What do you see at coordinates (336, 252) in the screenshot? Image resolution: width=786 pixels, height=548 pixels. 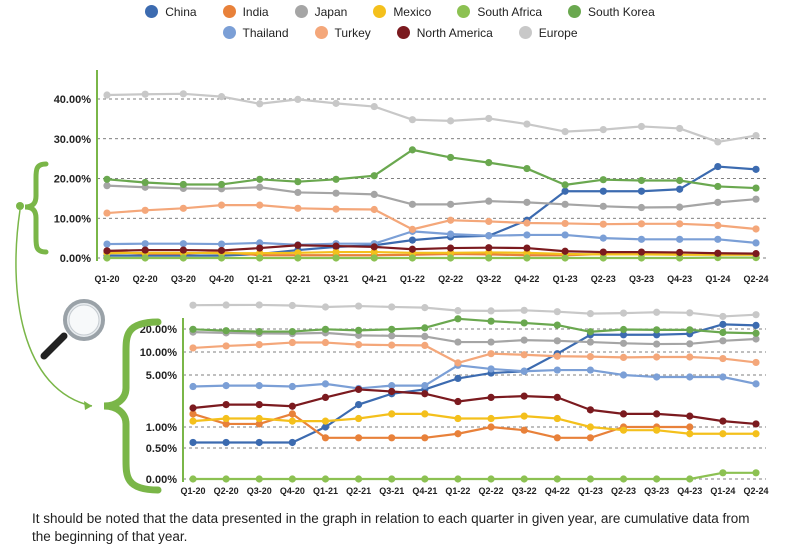 I see `upper-point-mexico` at bounding box center [336, 252].